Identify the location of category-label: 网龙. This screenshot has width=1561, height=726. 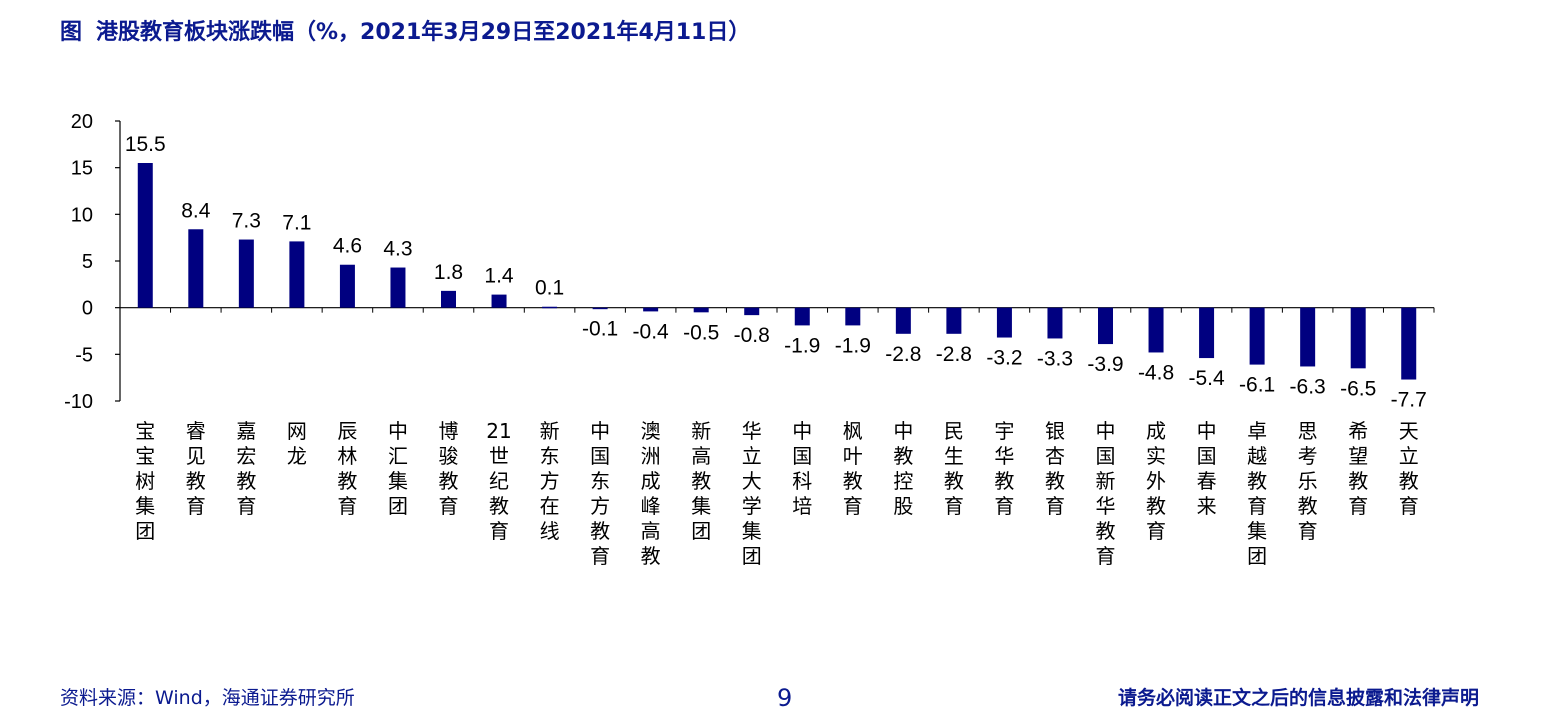
(297, 443).